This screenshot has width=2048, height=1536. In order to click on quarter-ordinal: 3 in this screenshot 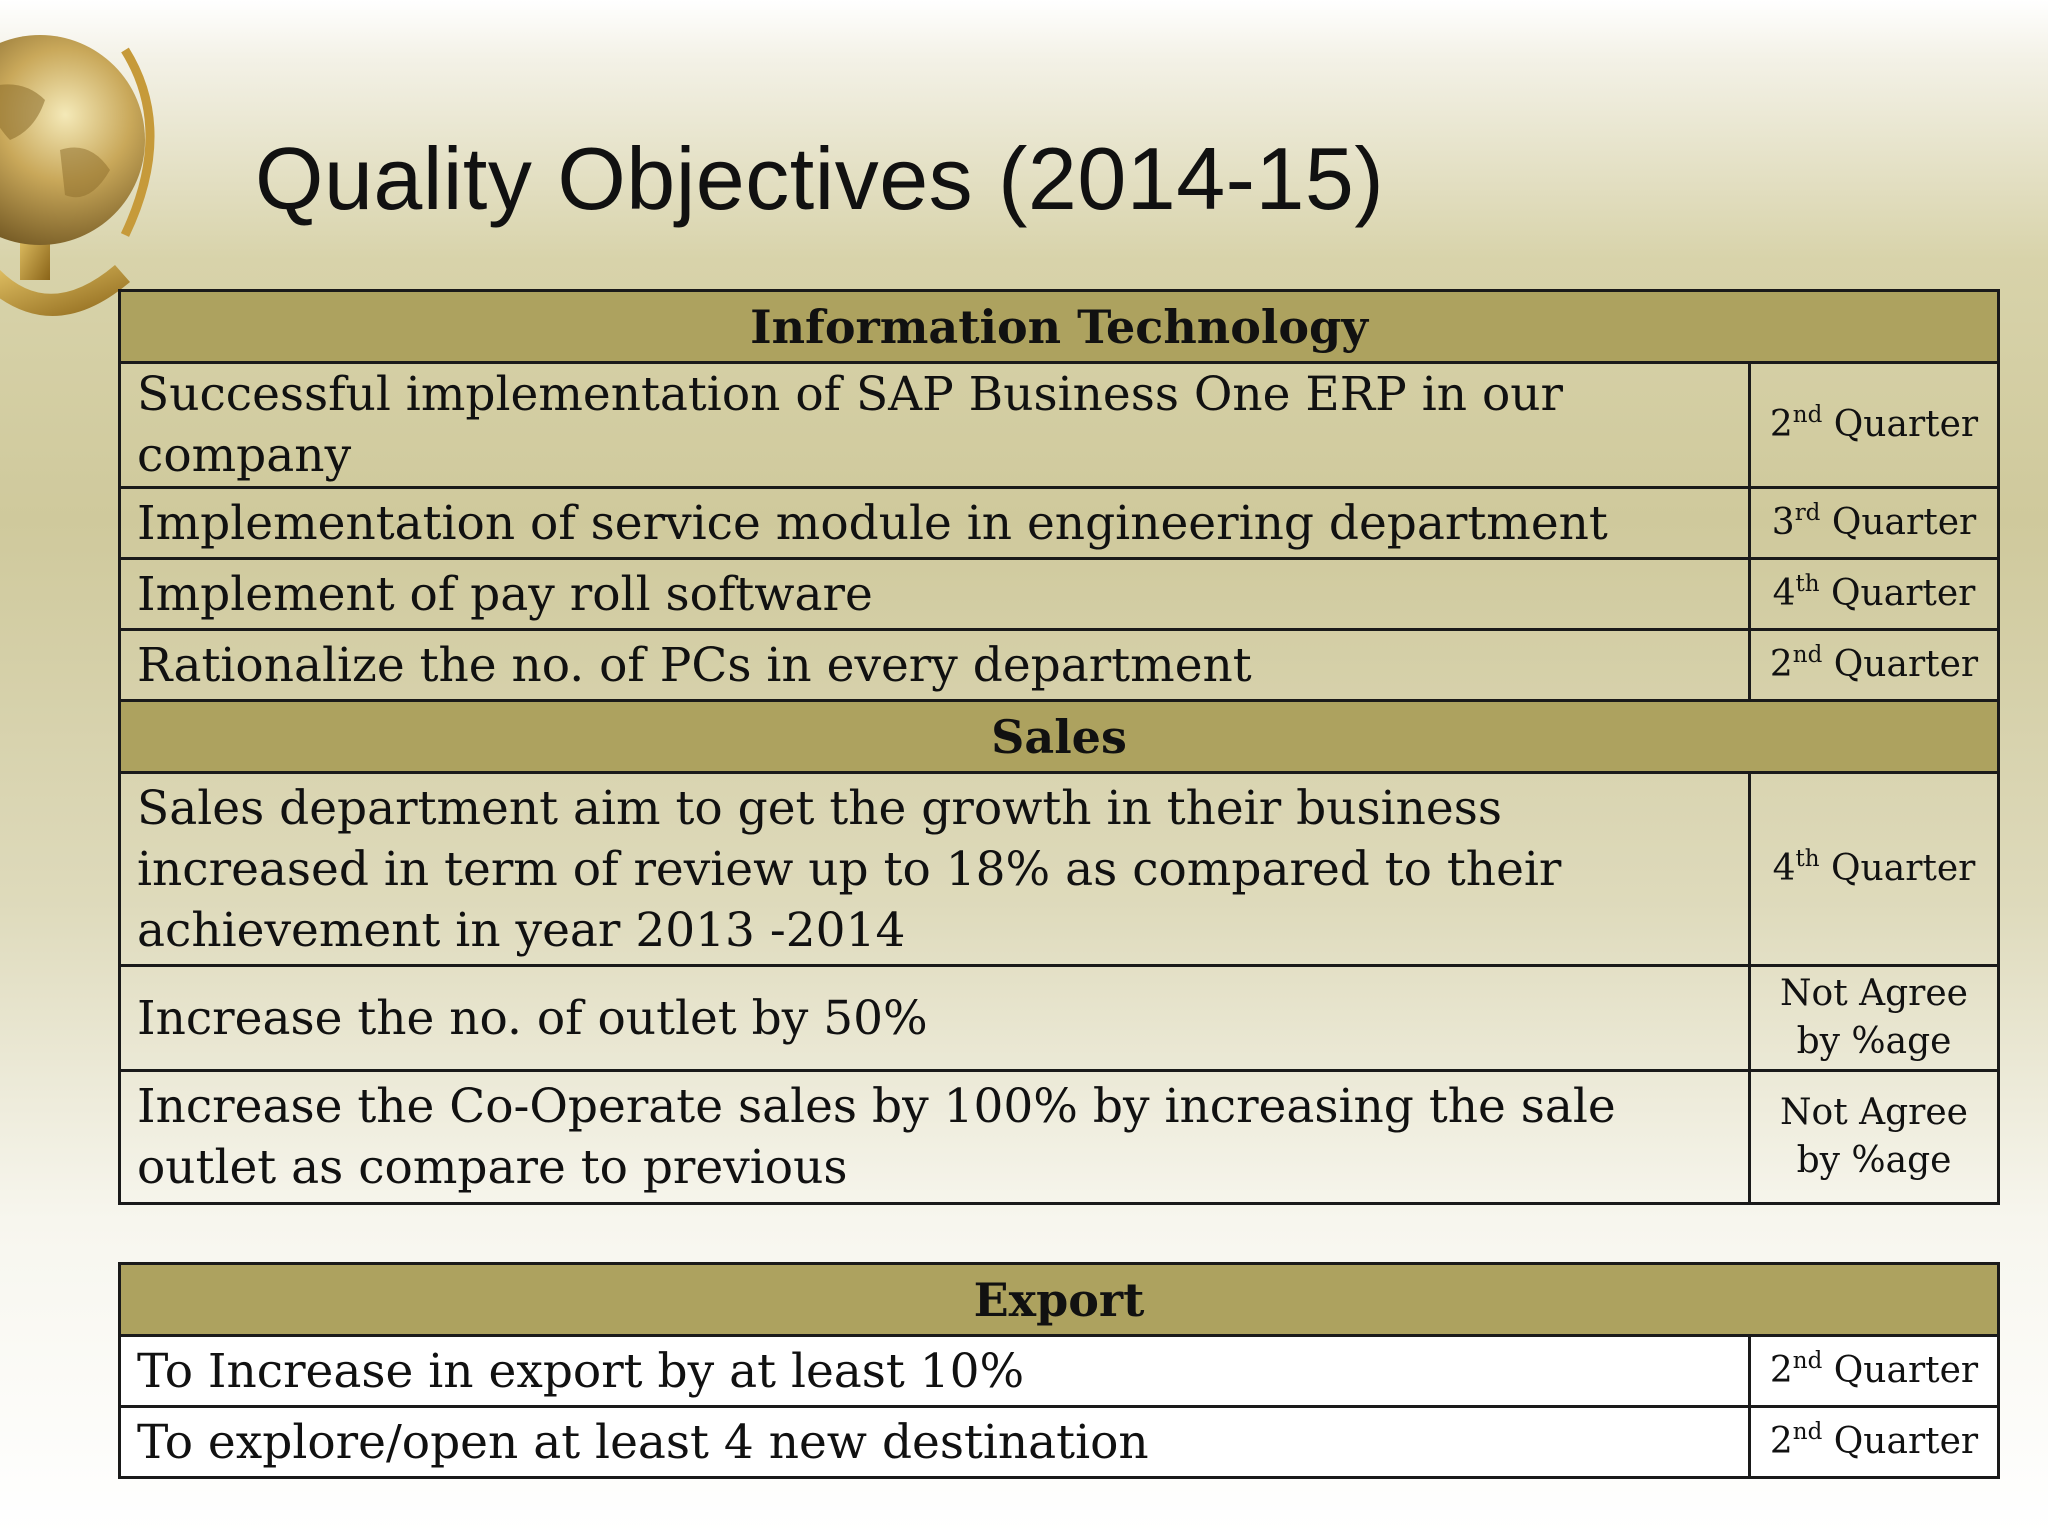, I will do `click(1783, 522)`.